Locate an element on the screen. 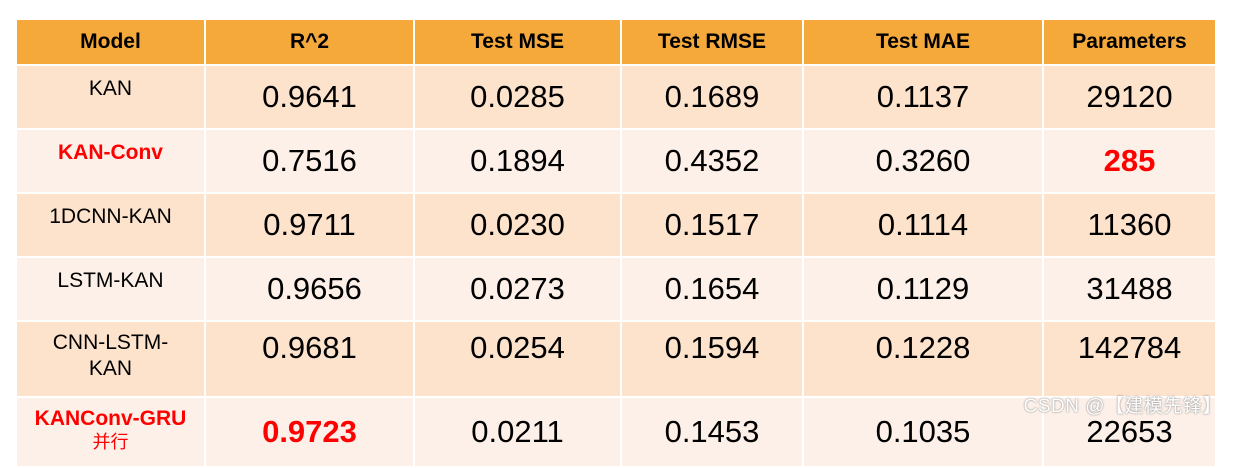 The height and width of the screenshot is (468, 1236). header-test-mse: Test MSE is located at coordinates (517, 42).